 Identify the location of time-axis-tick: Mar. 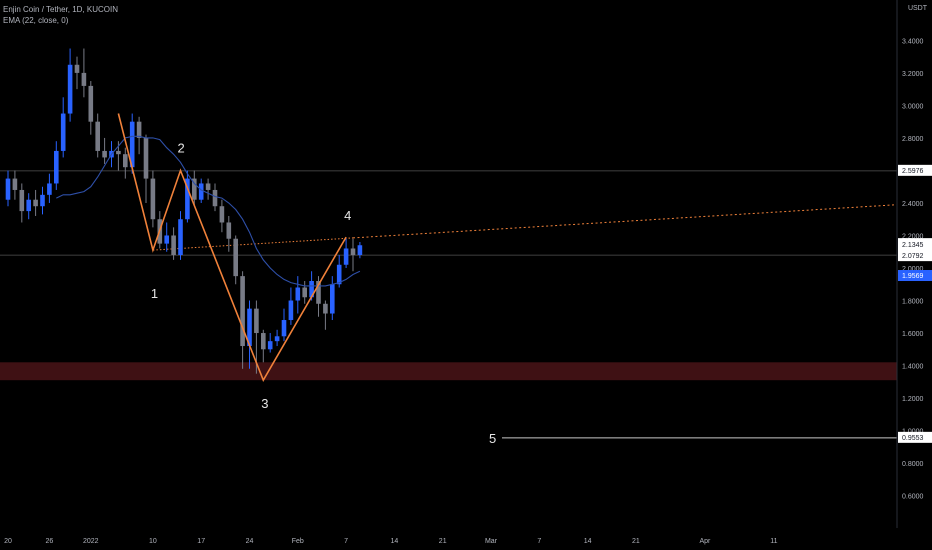
(491, 541).